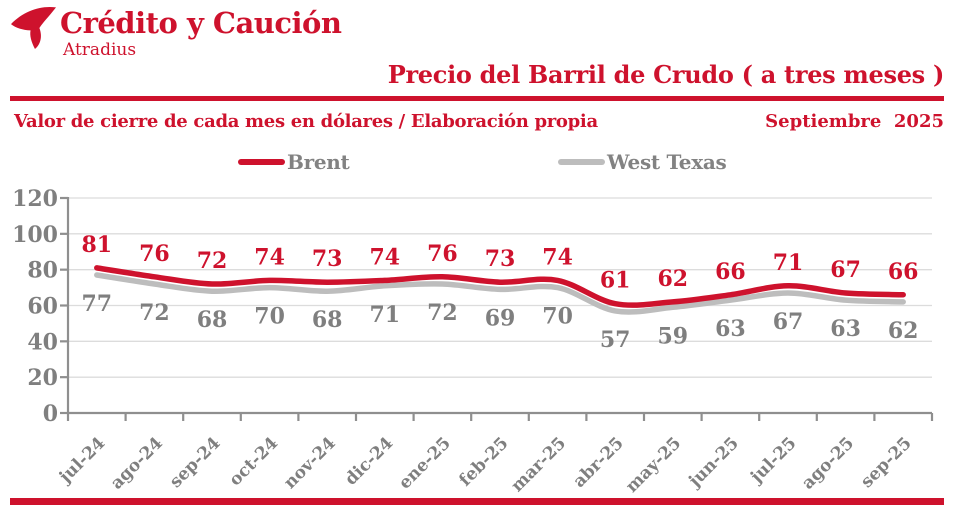 Image resolution: width=954 pixels, height=514 pixels. I want to click on west-texas-line-swatch, so click(581, 162).